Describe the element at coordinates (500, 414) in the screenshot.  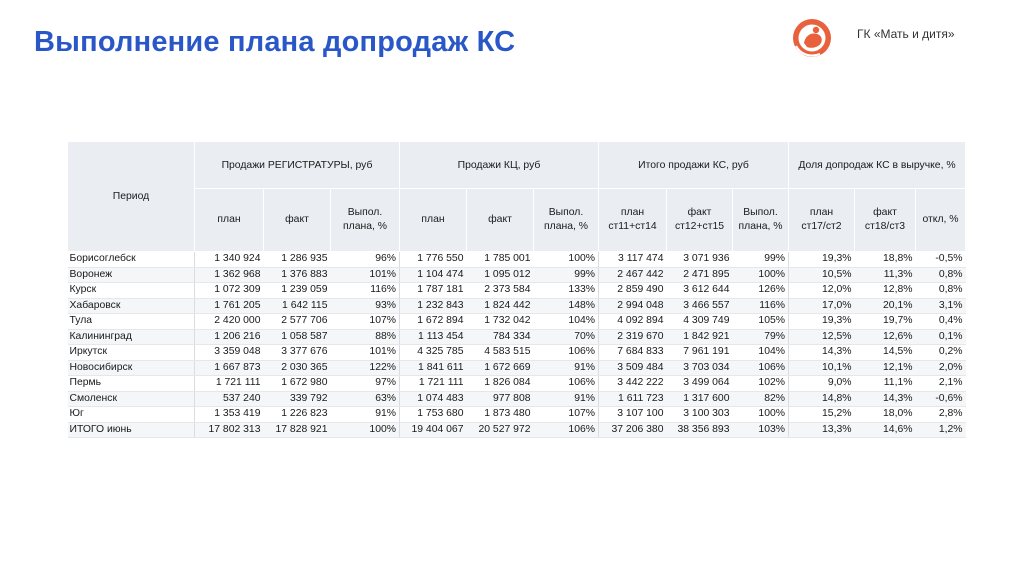
I see `value-cell: 1 873 480` at that location.